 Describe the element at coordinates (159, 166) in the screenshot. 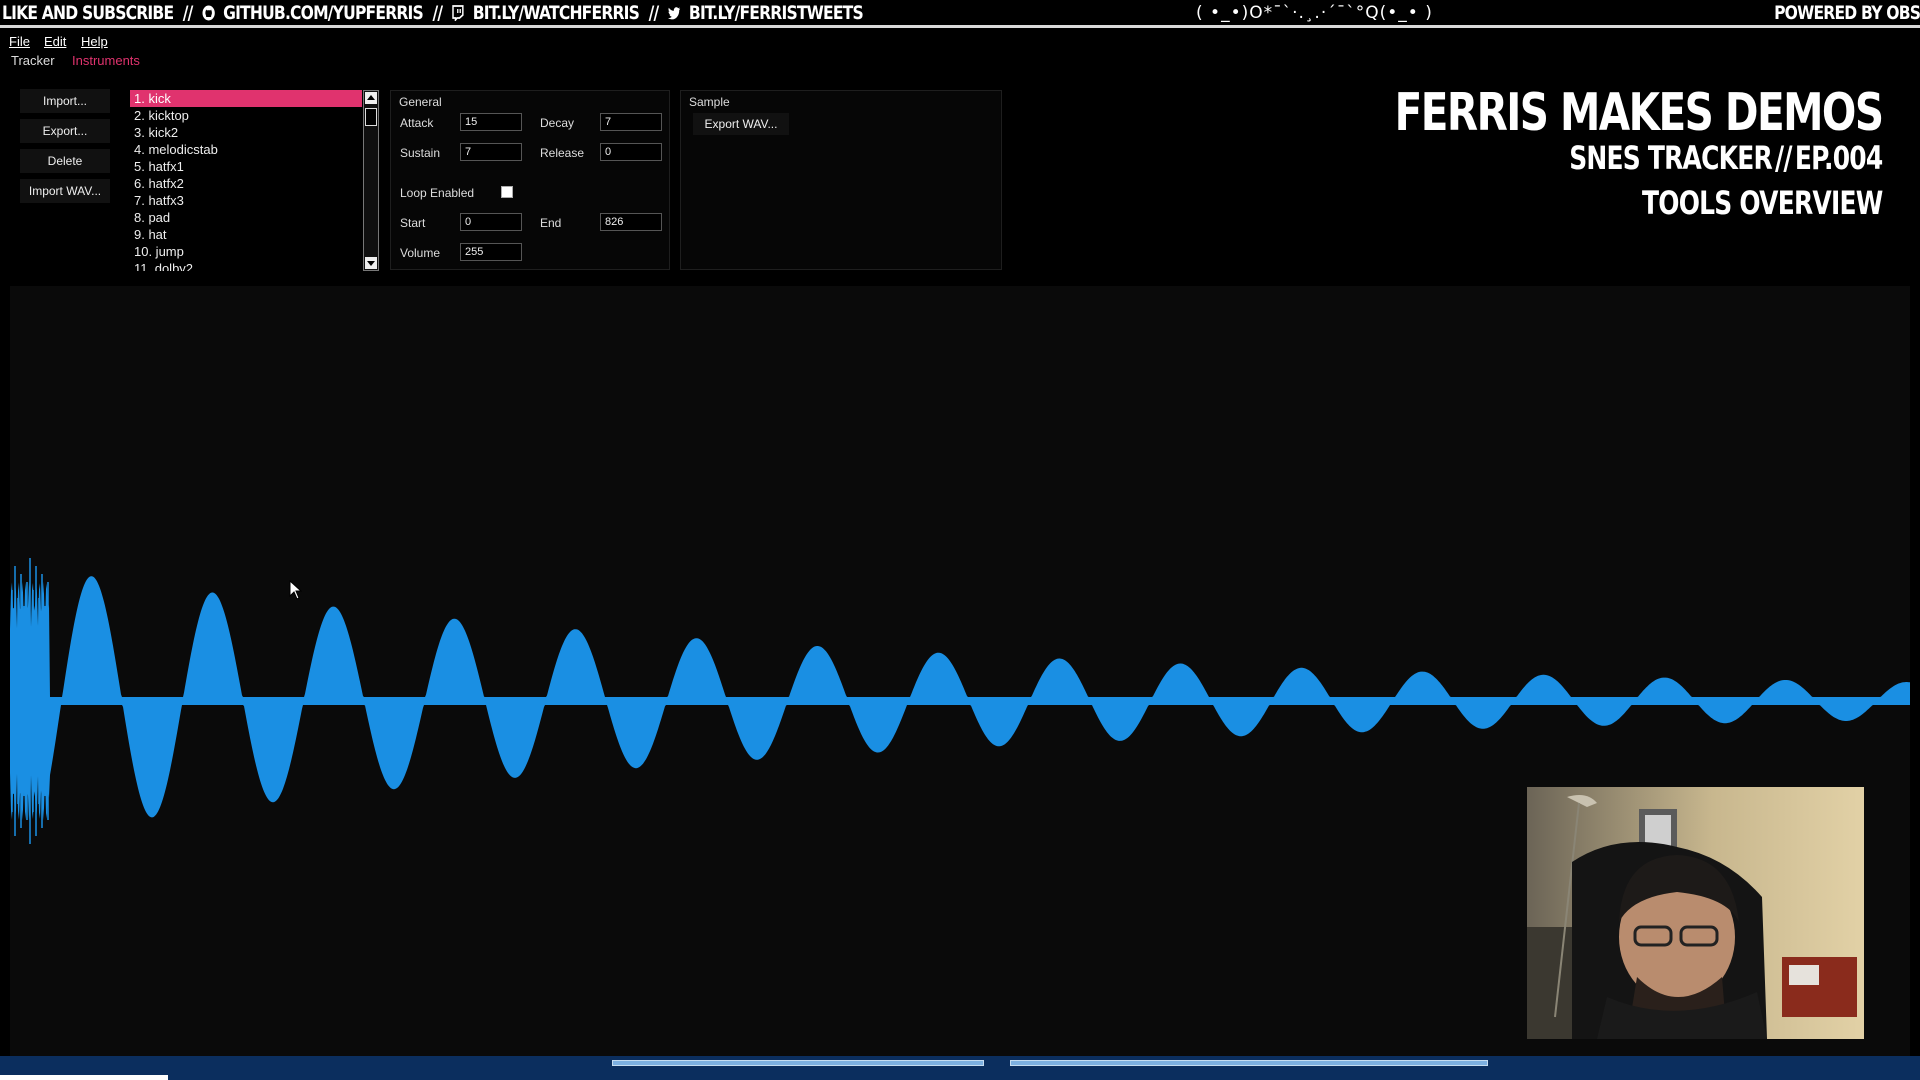

I see `instrument-list-item: 5. hatfx1` at that location.